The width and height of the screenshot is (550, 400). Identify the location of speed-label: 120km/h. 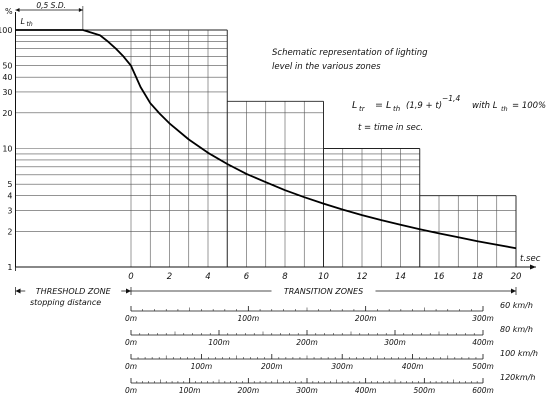
(517, 377).